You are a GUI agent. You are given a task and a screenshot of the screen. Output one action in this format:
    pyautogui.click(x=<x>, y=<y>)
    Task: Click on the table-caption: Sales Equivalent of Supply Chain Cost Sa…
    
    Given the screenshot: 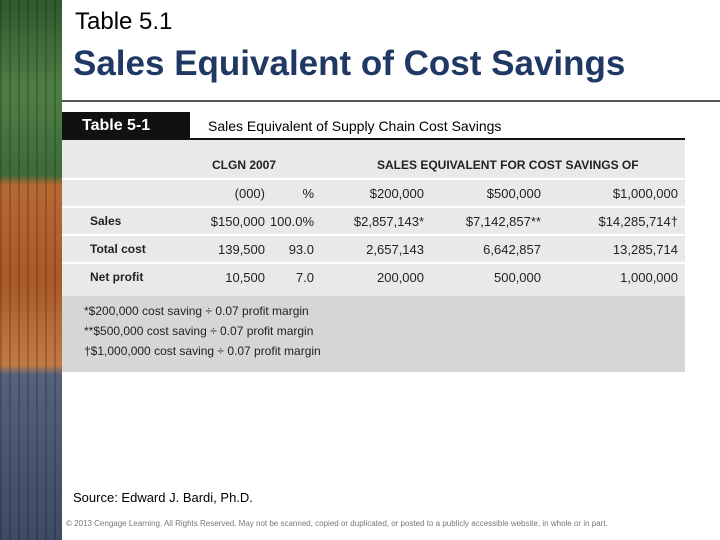 What is the action you would take?
    pyautogui.click(x=437, y=126)
    